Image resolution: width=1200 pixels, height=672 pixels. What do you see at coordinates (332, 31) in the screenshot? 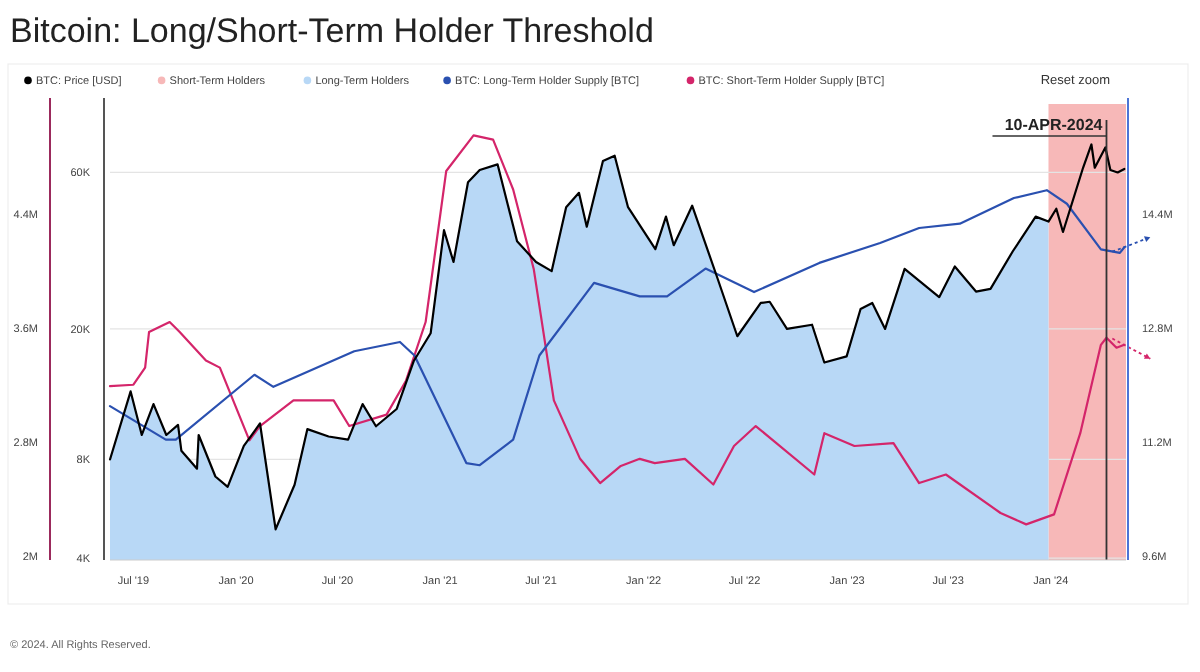
I see `chart-title: Bitcoin: Long/Short-Term Holder Threshold` at bounding box center [332, 31].